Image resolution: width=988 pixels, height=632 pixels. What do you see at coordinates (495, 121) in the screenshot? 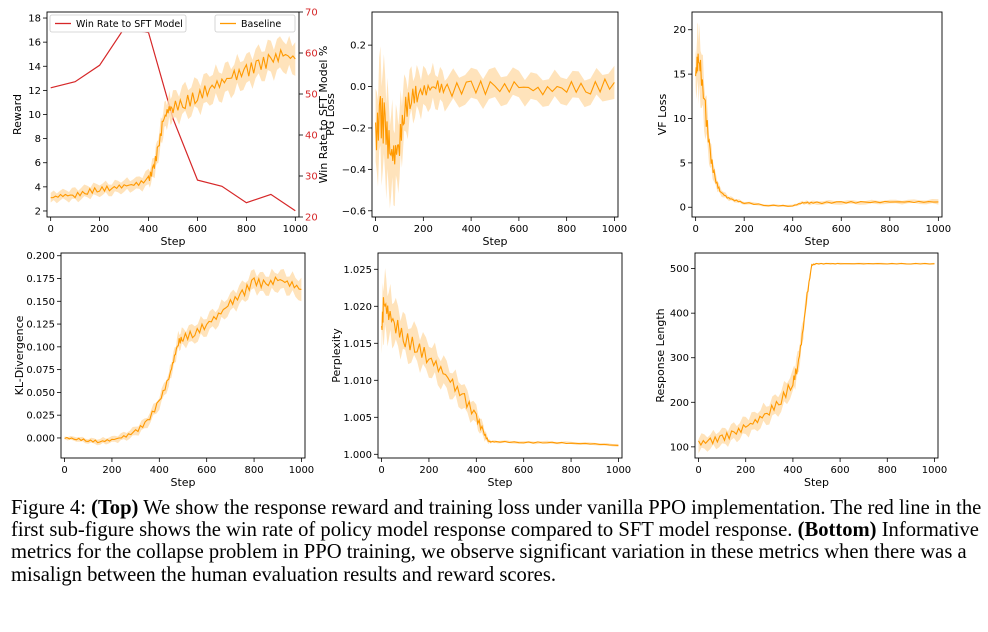
I see `line-pg_loss` at bounding box center [495, 121].